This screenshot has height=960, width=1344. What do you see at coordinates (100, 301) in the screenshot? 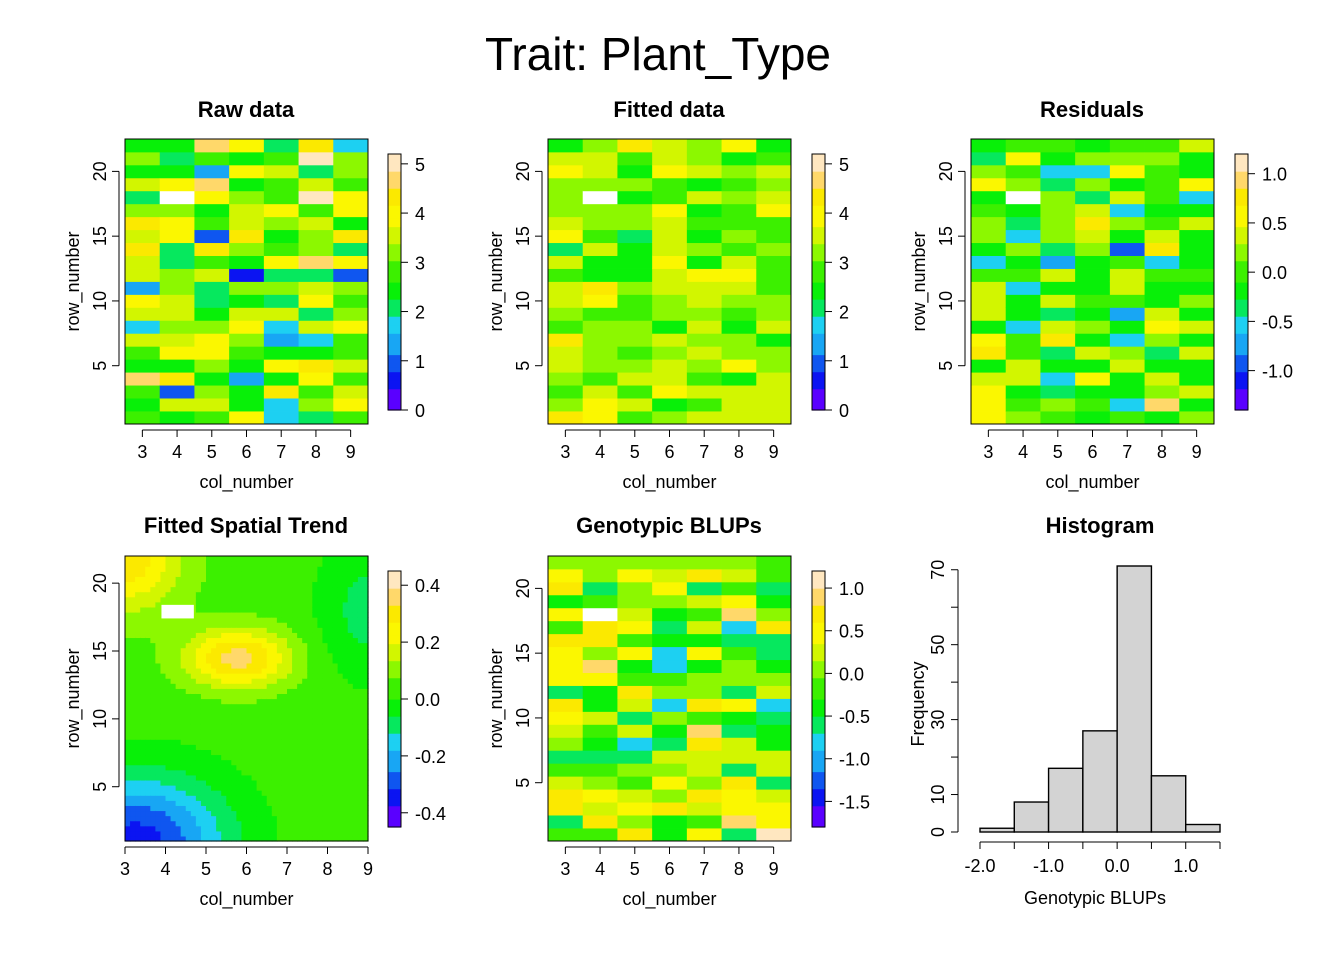
I see `y-tick-label: 10` at bounding box center [100, 301].